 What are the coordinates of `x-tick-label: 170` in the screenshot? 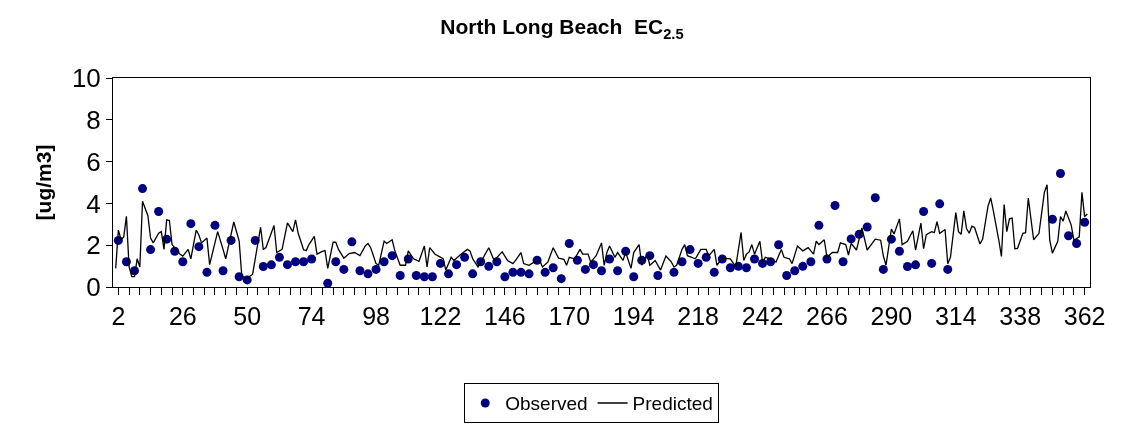 It's located at (569, 316).